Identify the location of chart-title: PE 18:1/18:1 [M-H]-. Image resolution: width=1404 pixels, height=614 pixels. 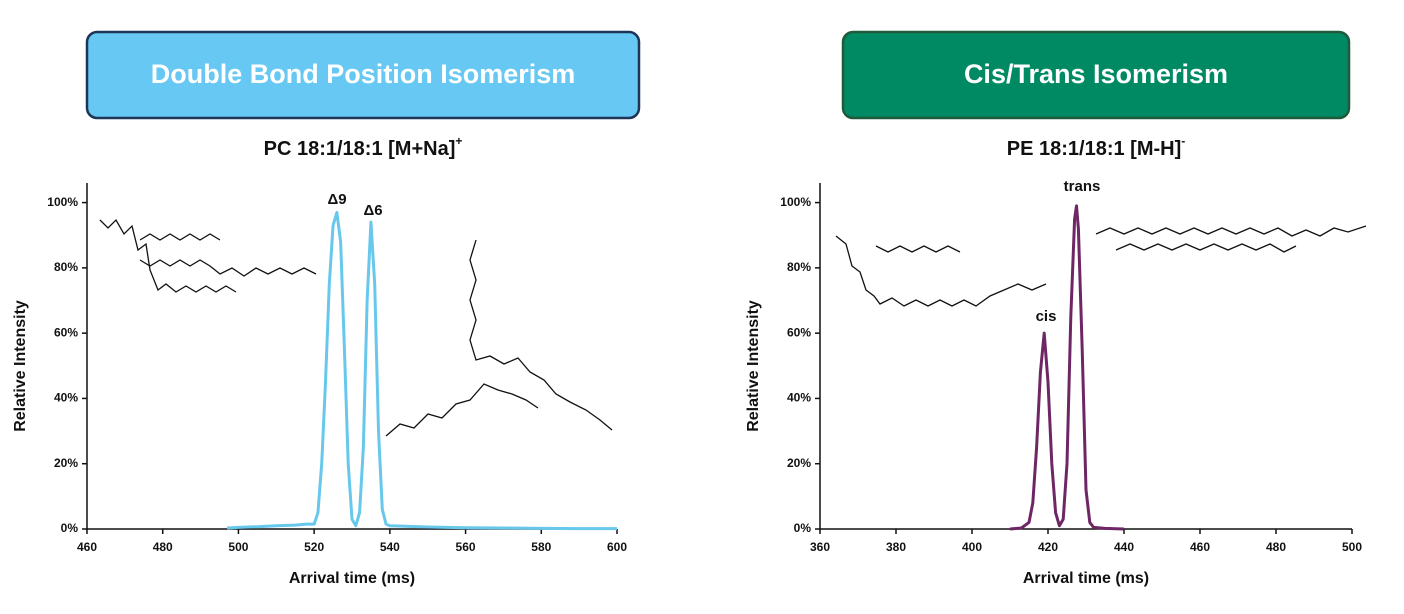
(1096, 147).